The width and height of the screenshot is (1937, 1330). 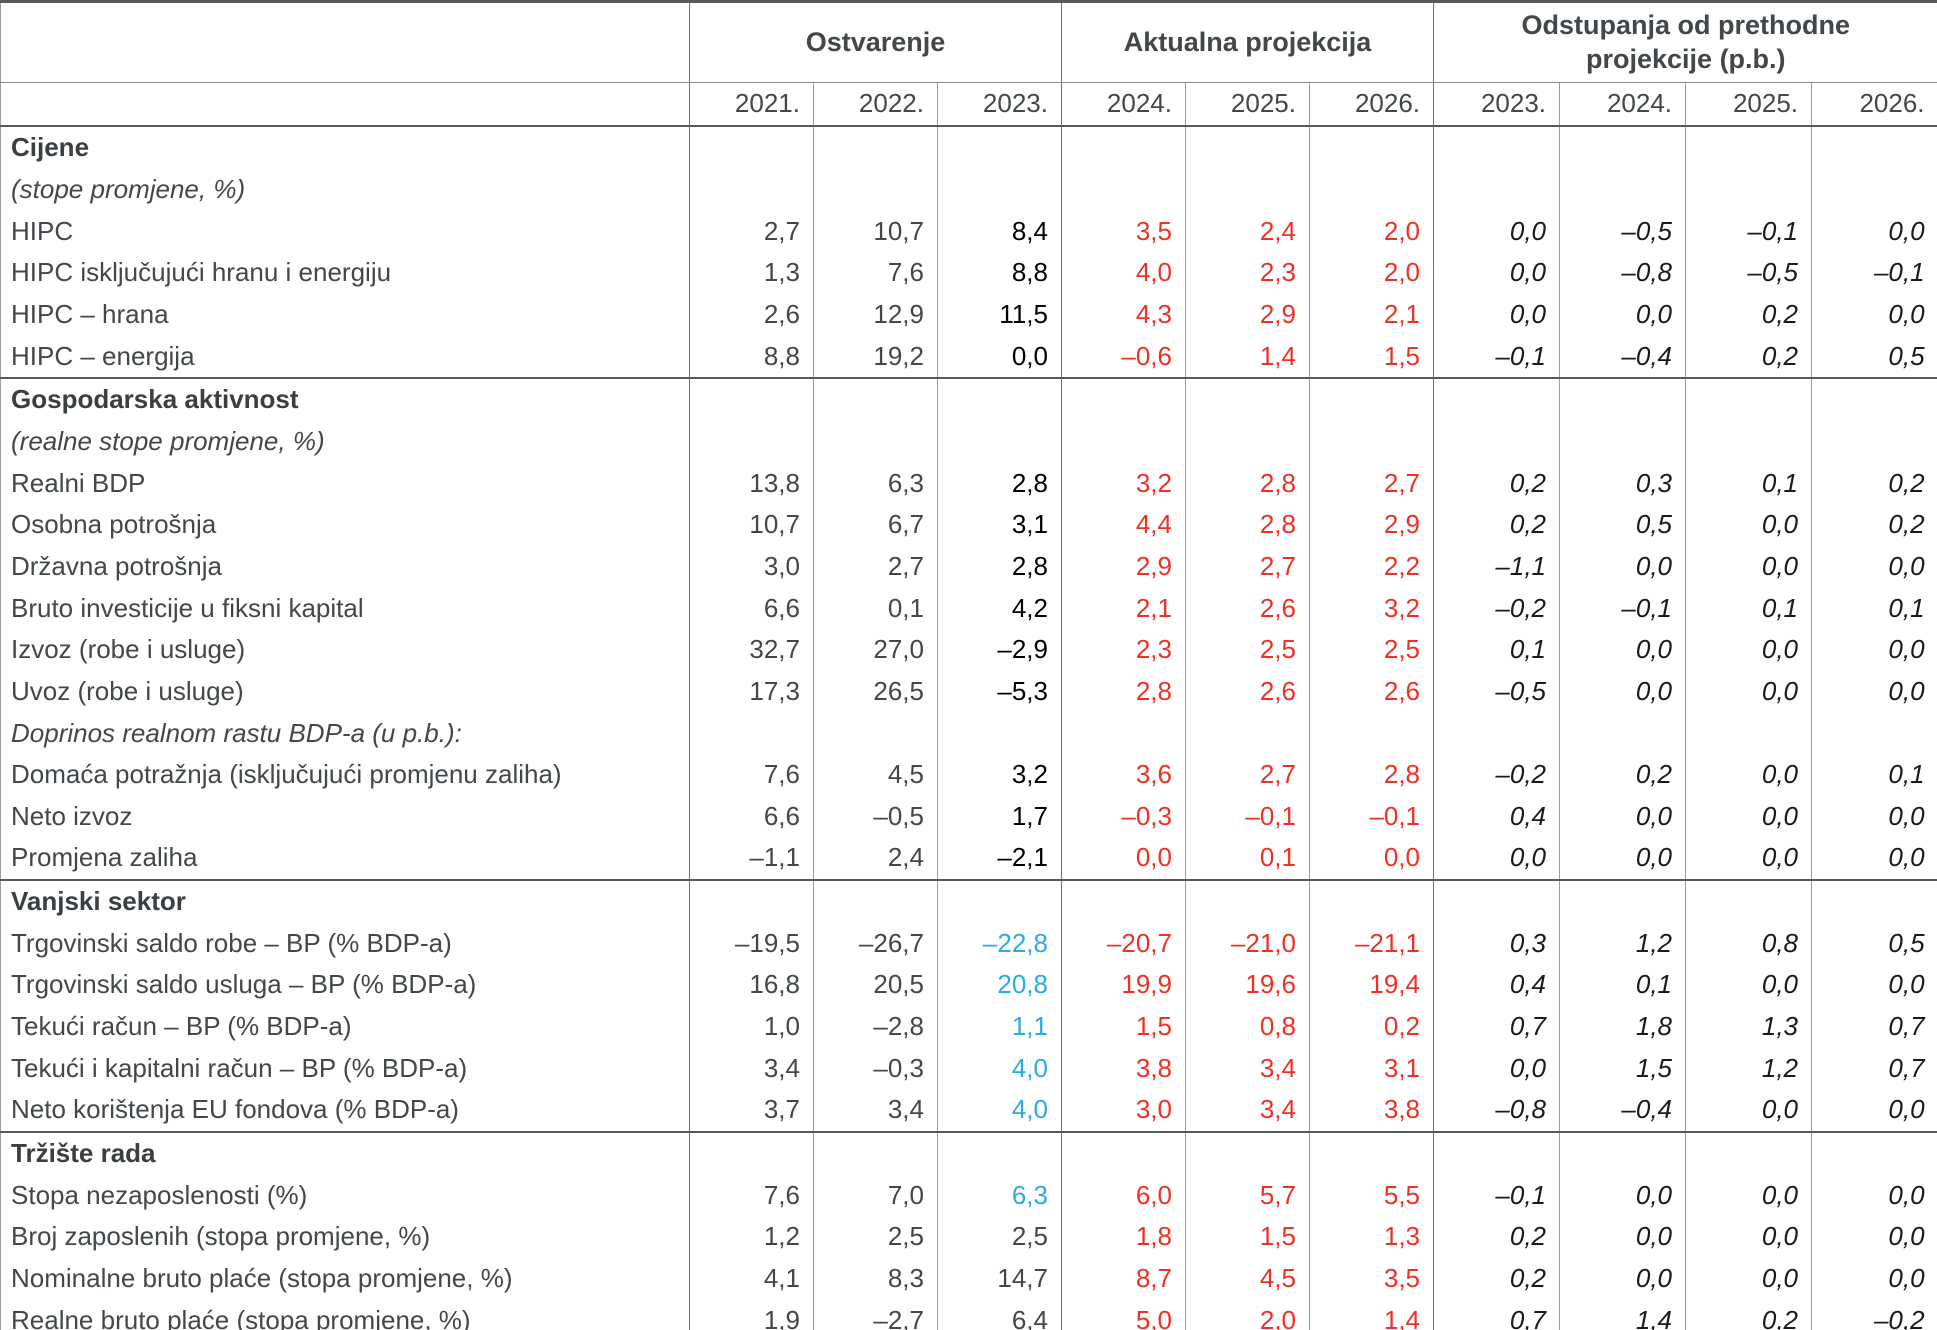 What do you see at coordinates (1247, 231) in the screenshot?
I see `value-cell: 2,4` at bounding box center [1247, 231].